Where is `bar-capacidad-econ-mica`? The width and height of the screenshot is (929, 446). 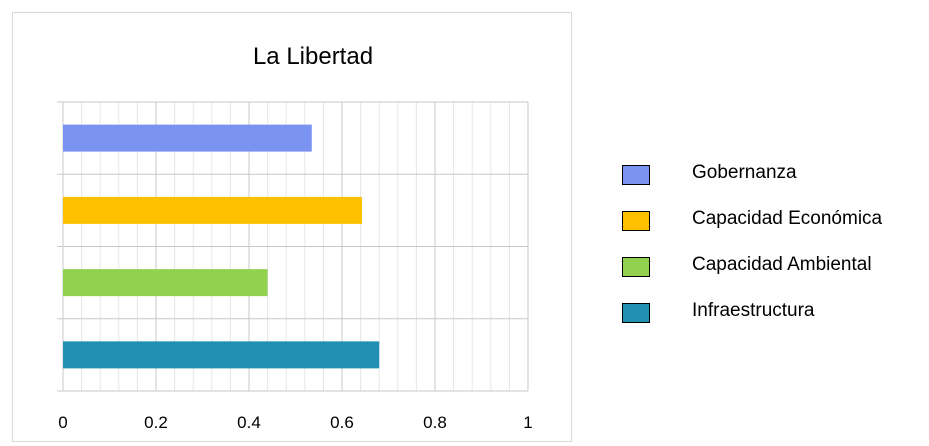
bar-capacidad-econ-mica is located at coordinates (212, 210).